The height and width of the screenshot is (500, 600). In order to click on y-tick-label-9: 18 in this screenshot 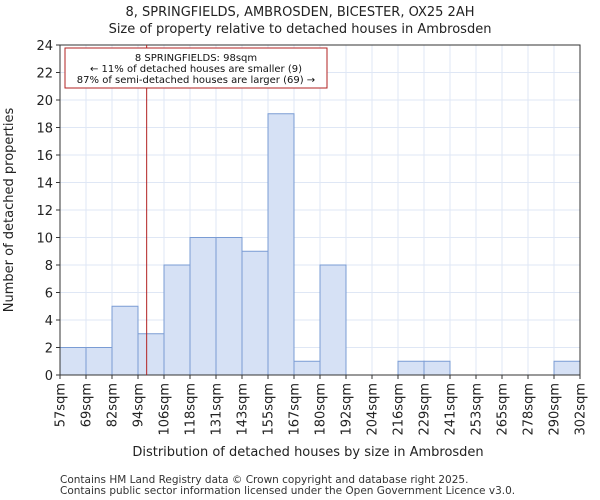, I will do `click(44, 129)`.